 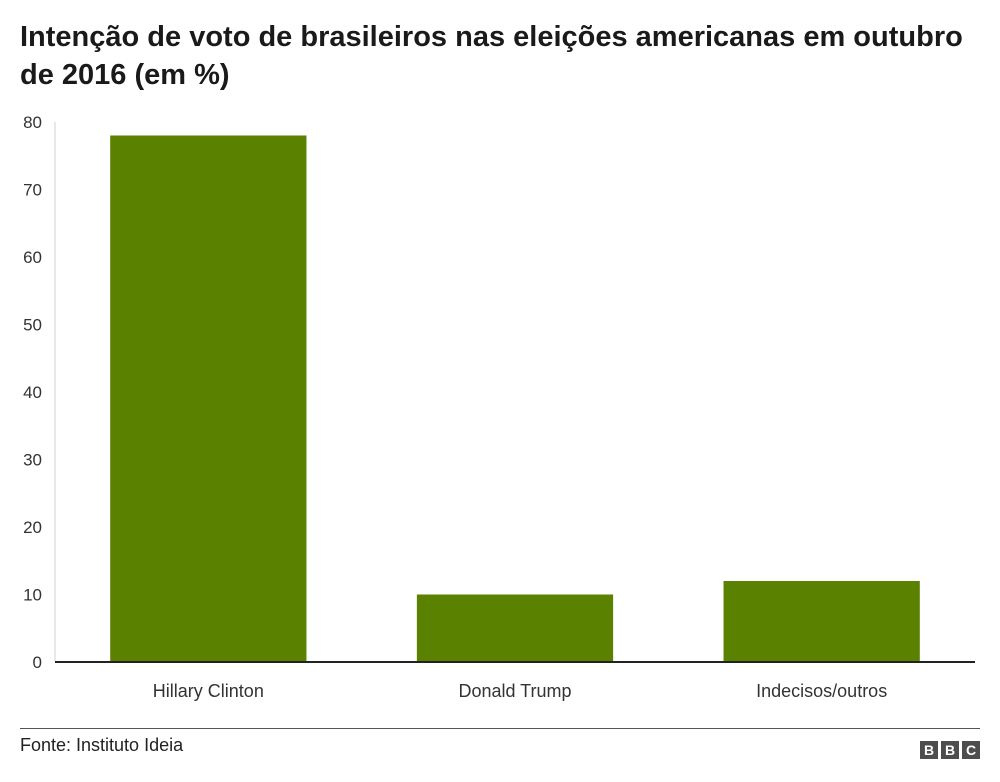 I want to click on bbc-logo: B B C, so click(x=950, y=750).